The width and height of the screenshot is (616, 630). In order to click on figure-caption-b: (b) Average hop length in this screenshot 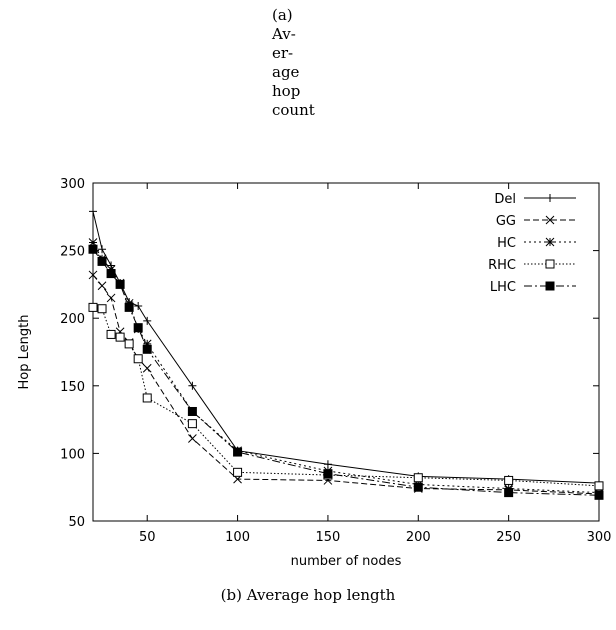, I will do `click(308, 595)`.